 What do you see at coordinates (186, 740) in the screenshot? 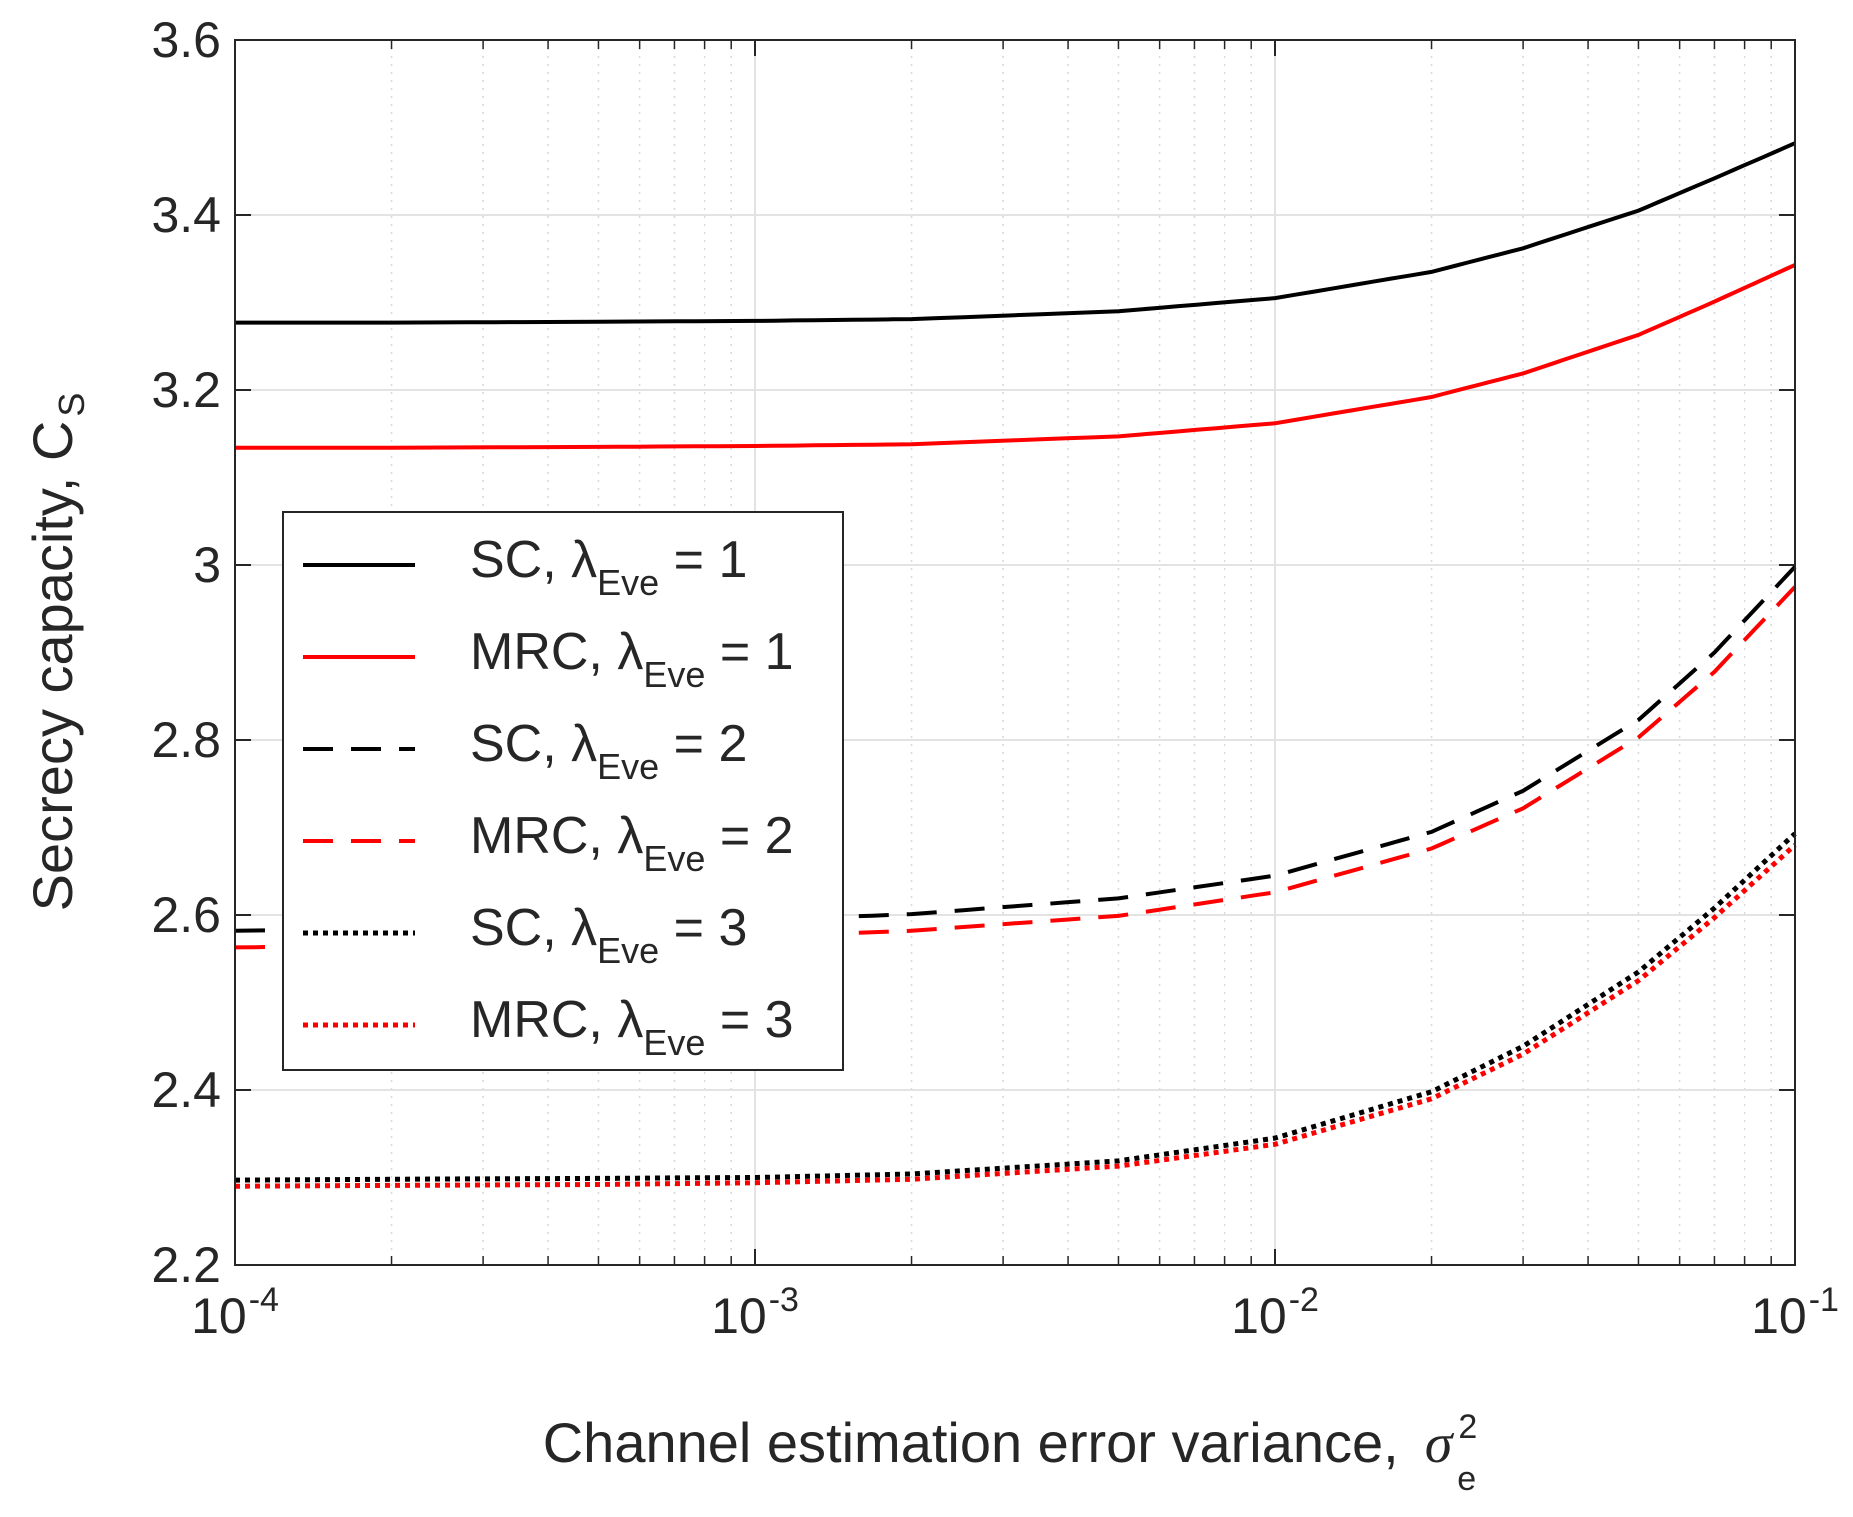
I see `y-tick-label: 2.8` at bounding box center [186, 740].